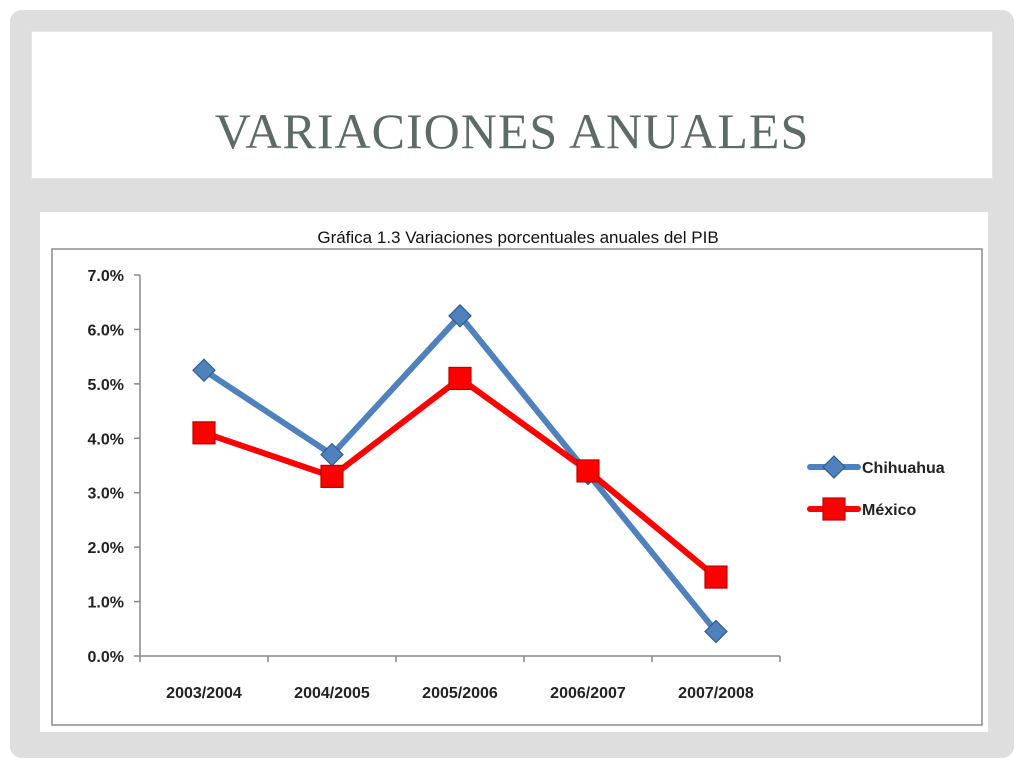  I want to click on slide-title: Variaciones anuales, so click(512, 131).